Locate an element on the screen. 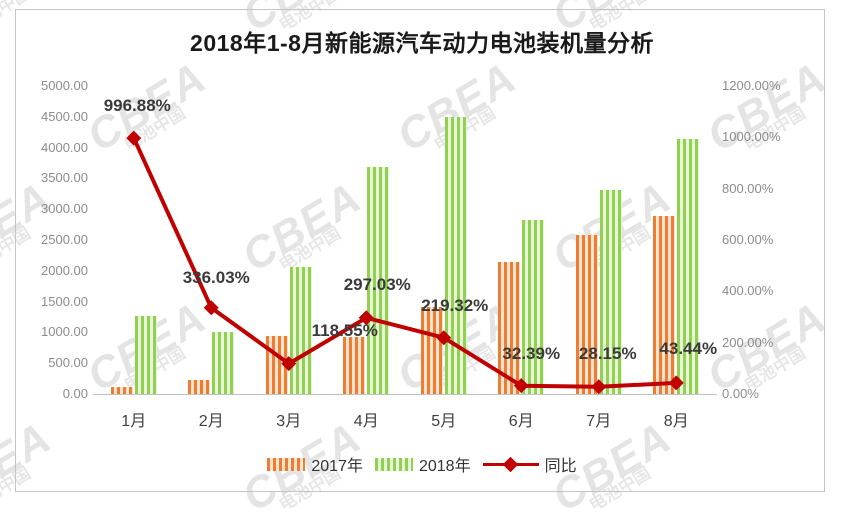 This screenshot has width=844, height=519. bar-2017年-1月 is located at coordinates (121, 390).